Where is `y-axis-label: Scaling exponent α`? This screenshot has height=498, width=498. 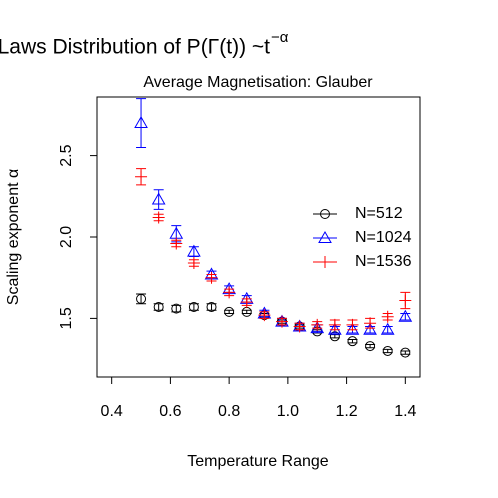
y-axis-label: Scaling exponent α is located at coordinates (13, 237).